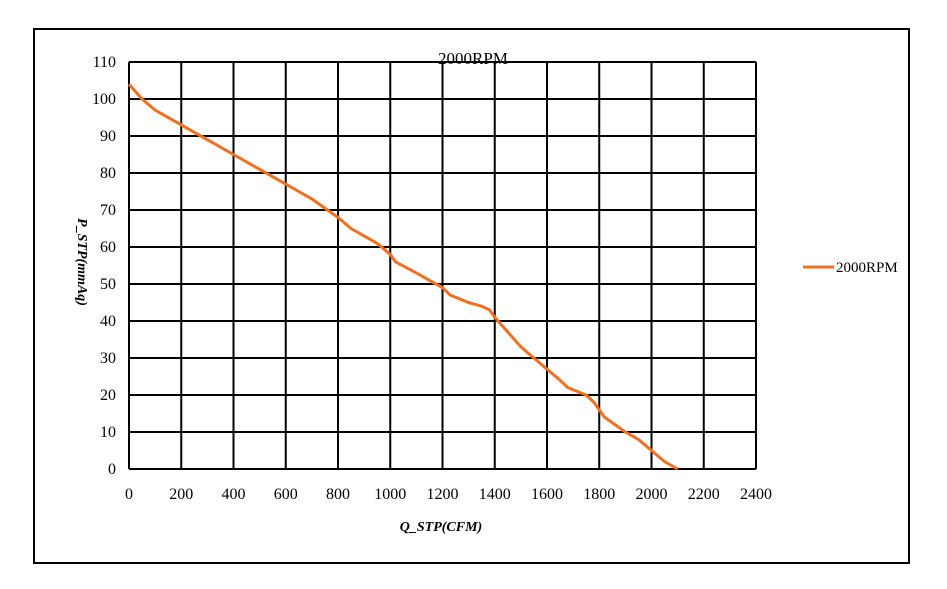  I want to click on y-tick-label: 30, so click(108, 358).